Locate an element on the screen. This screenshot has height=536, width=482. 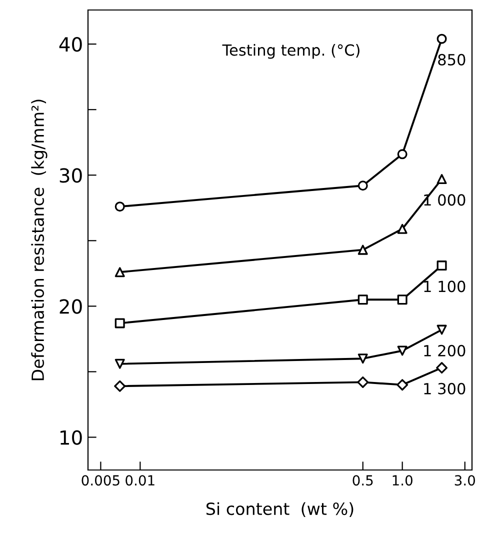
y-tick-label: 20 is located at coordinates (71, 306).